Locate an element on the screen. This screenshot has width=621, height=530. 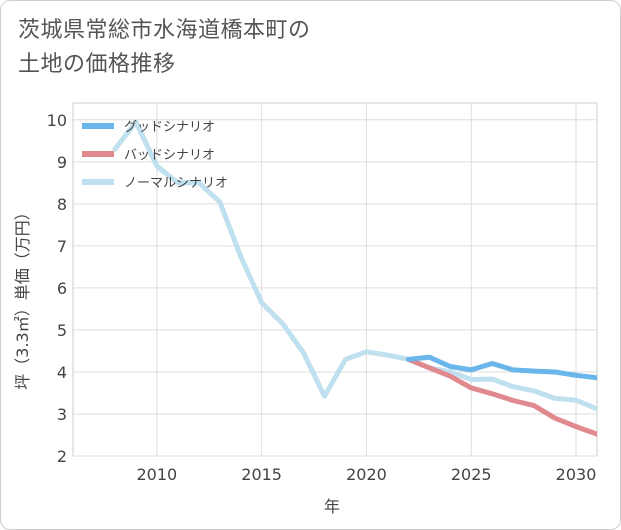
x-tick-label: 2020 is located at coordinates (366, 474).